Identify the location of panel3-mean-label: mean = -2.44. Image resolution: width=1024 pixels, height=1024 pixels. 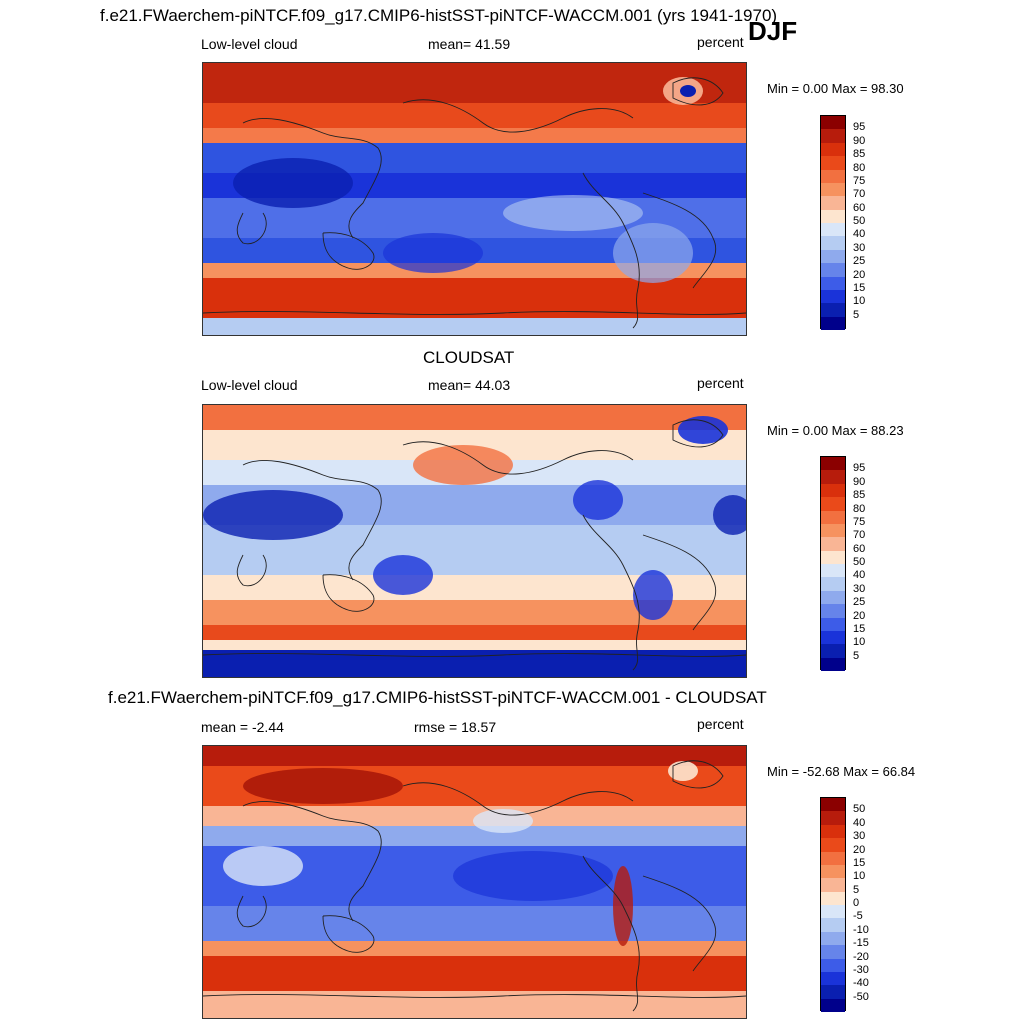
(242, 727).